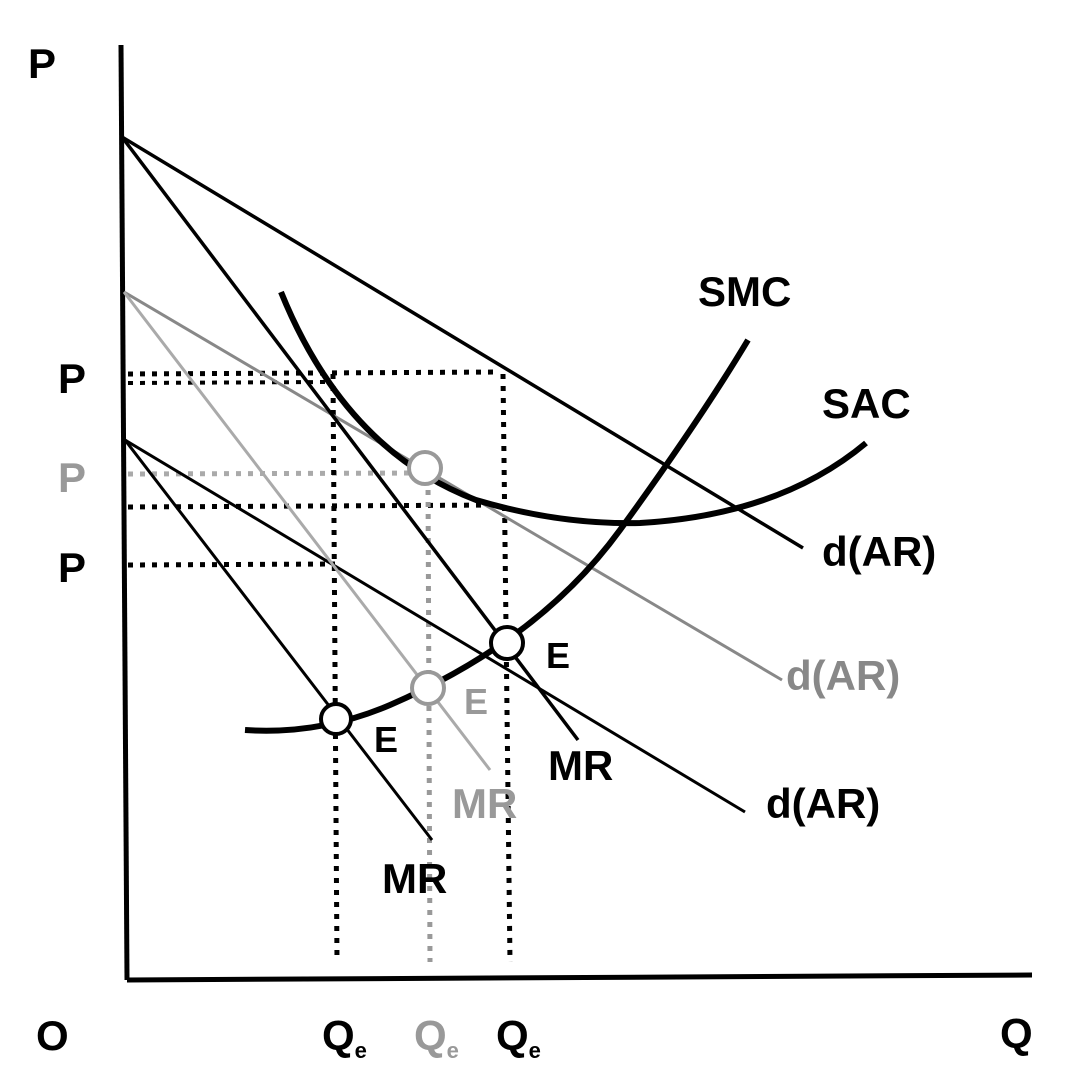 The image size is (1068, 1076). What do you see at coordinates (72, 567) in the screenshot?
I see `price-label-low: P` at bounding box center [72, 567].